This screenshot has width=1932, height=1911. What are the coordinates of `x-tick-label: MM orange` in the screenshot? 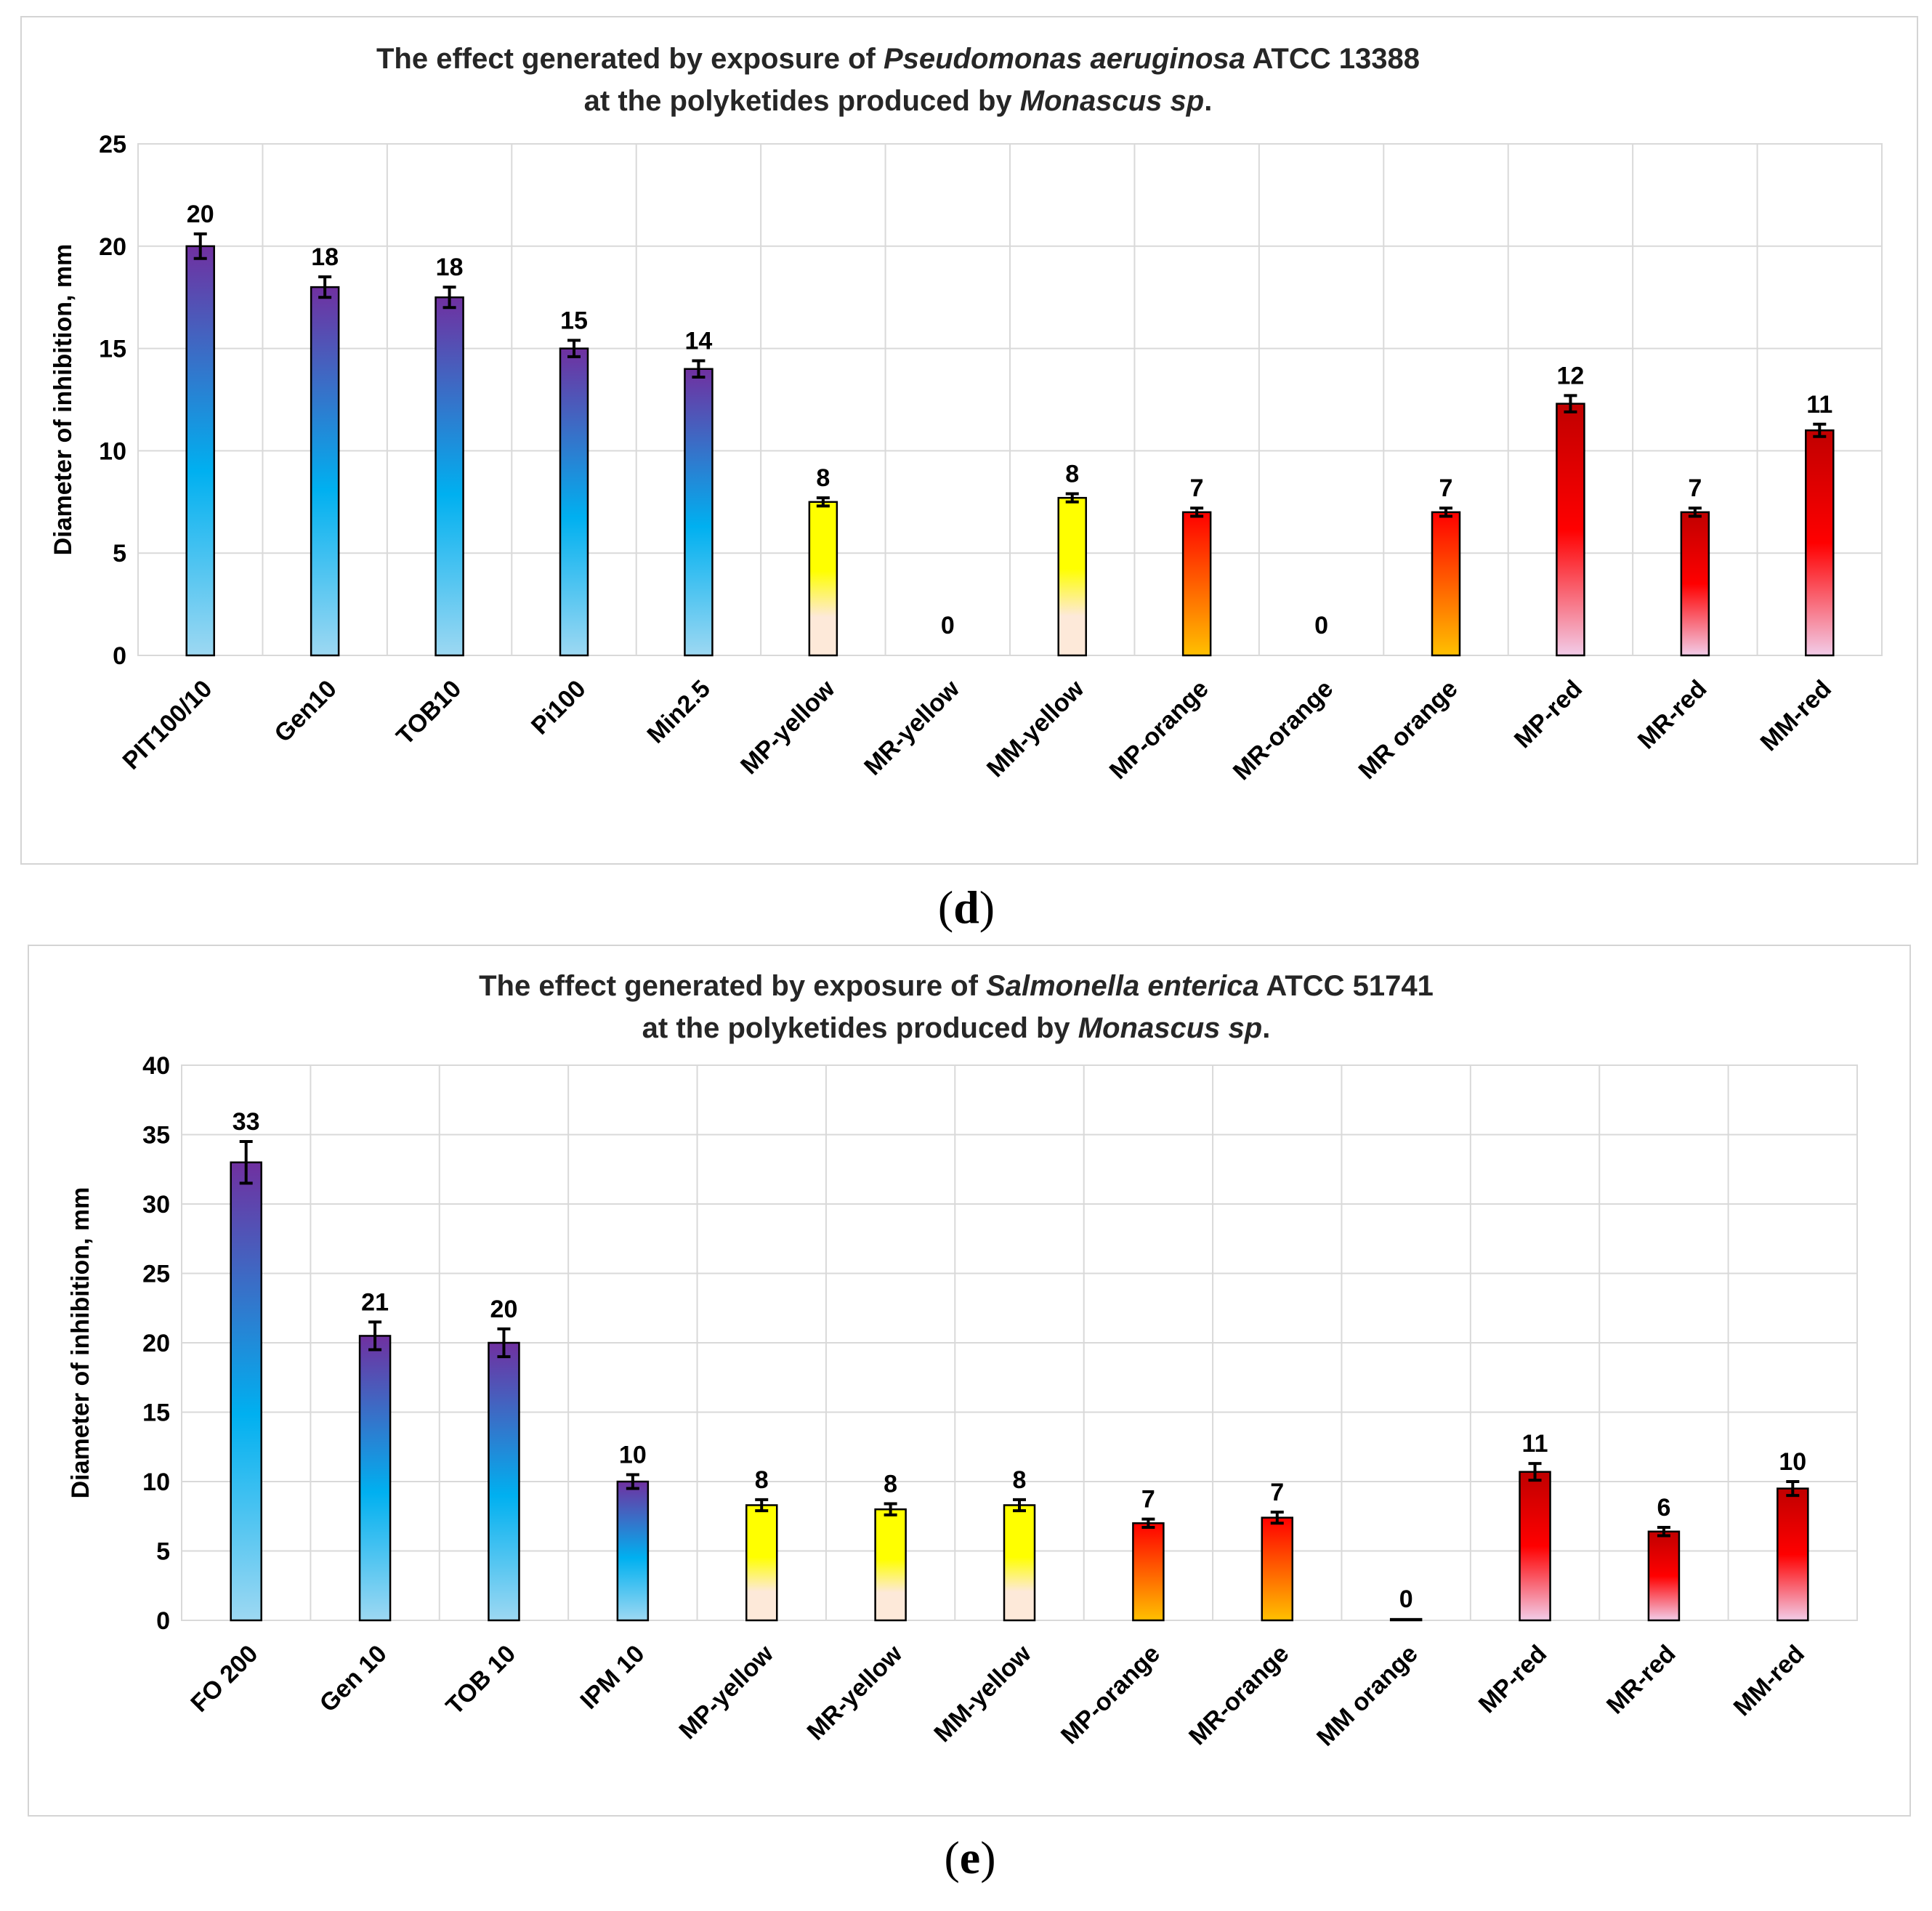 It's located at (1367, 1696).